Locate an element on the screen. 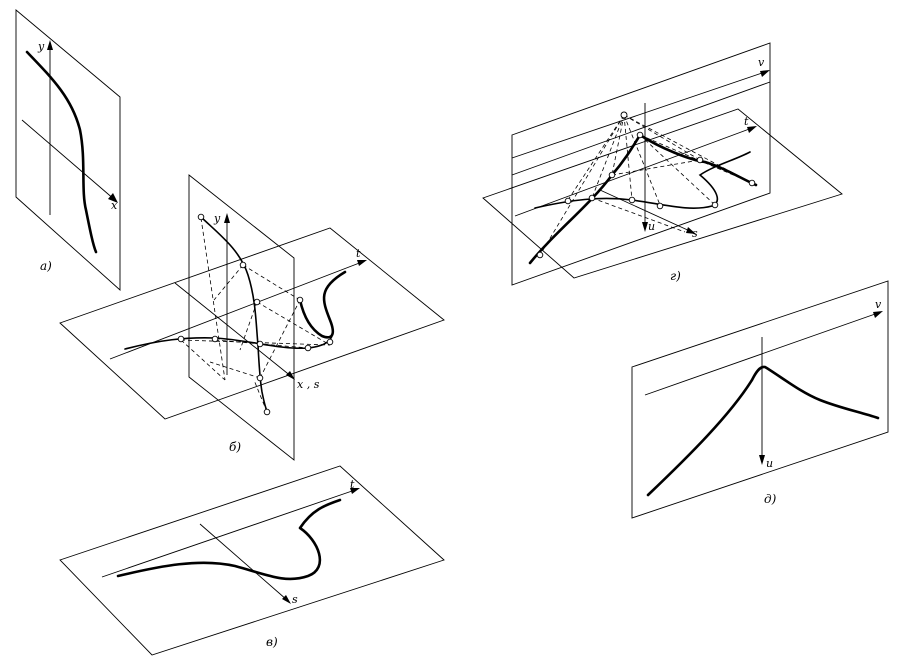 This screenshot has height=665, width=904. panel-g-vertical-plane is located at coordinates (641, 164).